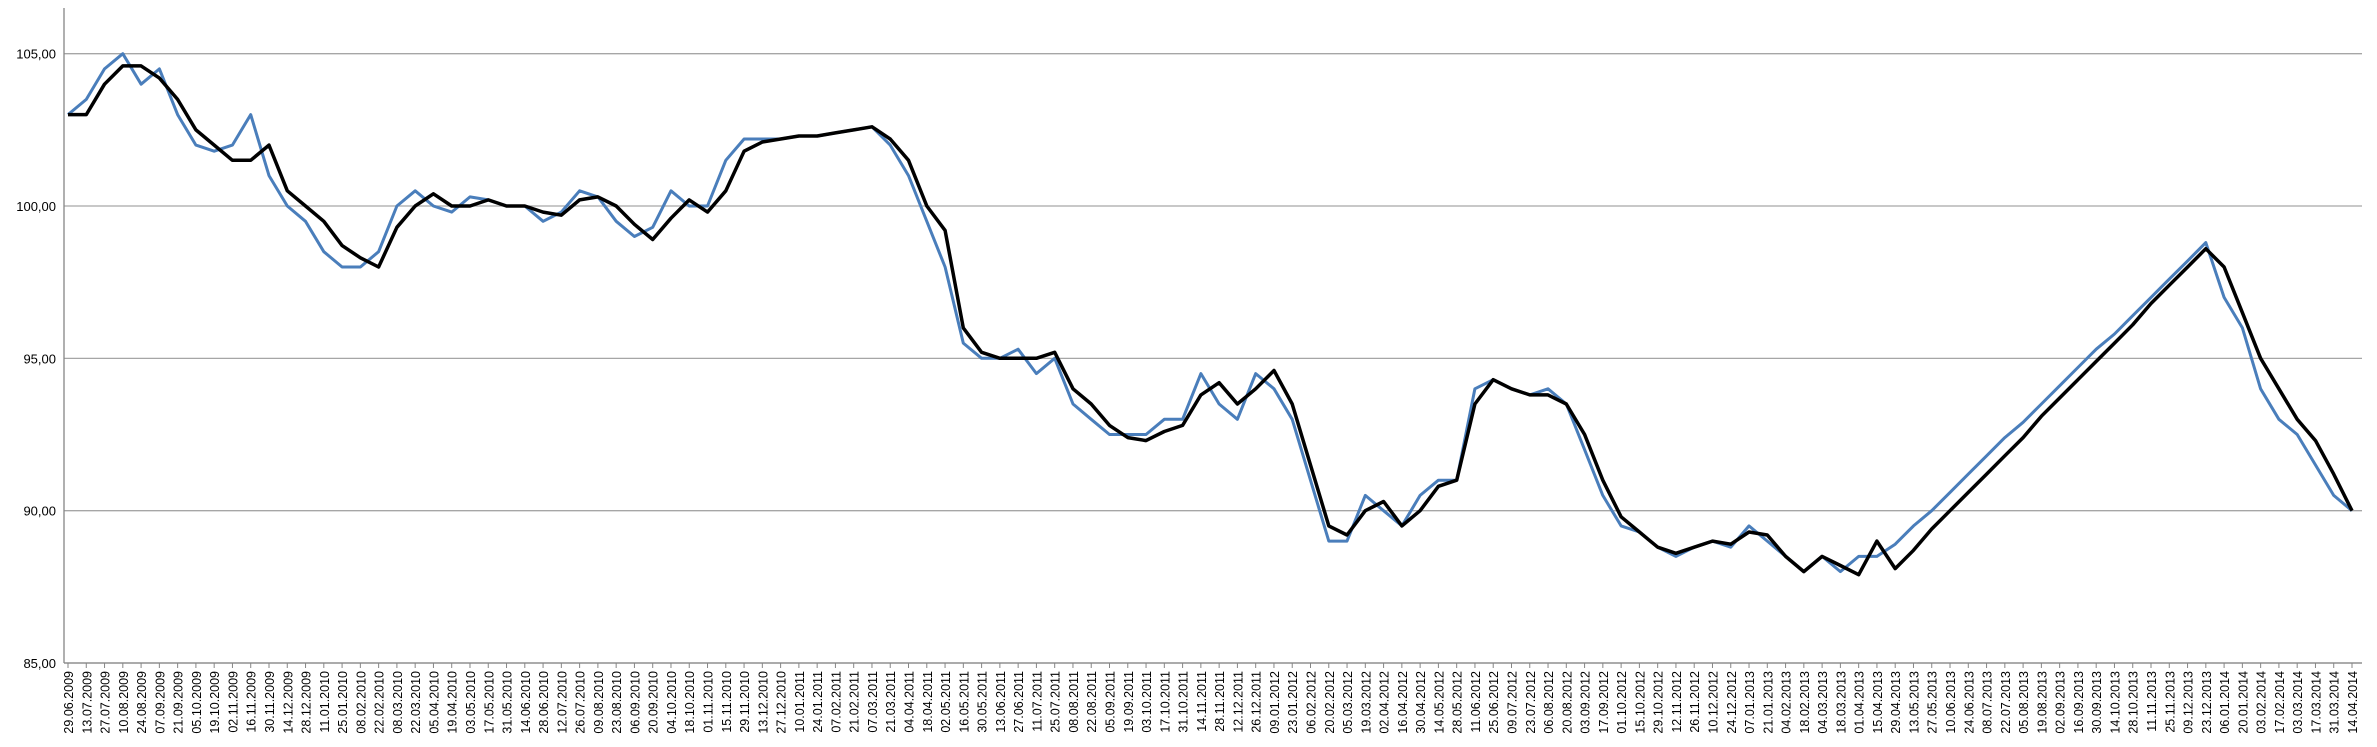  I want to click on x-tick-label: 13.12.2010, so click(763, 702).